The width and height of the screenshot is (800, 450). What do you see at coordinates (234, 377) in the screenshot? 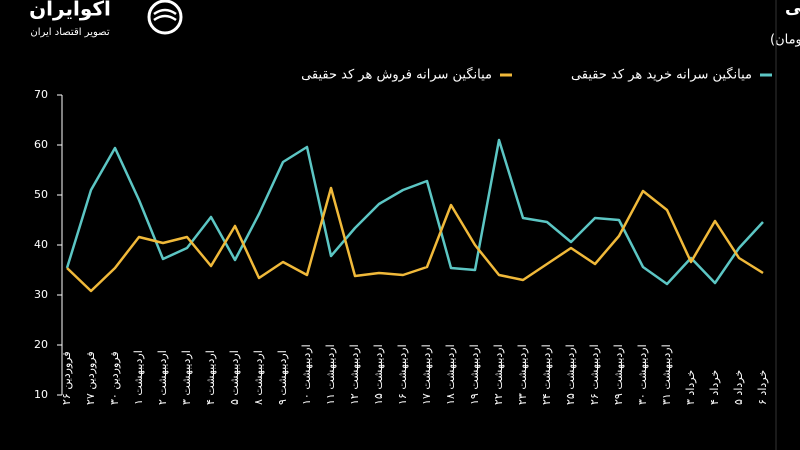
I see `x-tick-label: اردیبهشت ۵` at bounding box center [234, 377].